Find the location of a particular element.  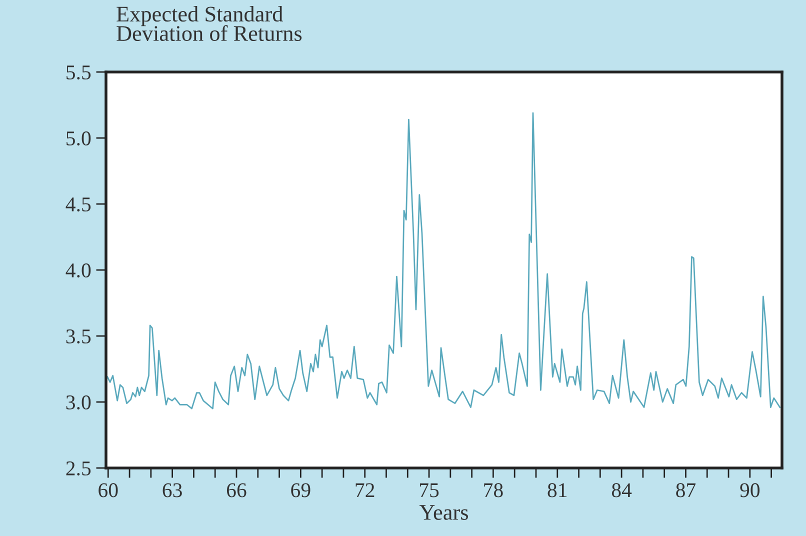

y-tick-label: 4.5 is located at coordinates (78, 205).